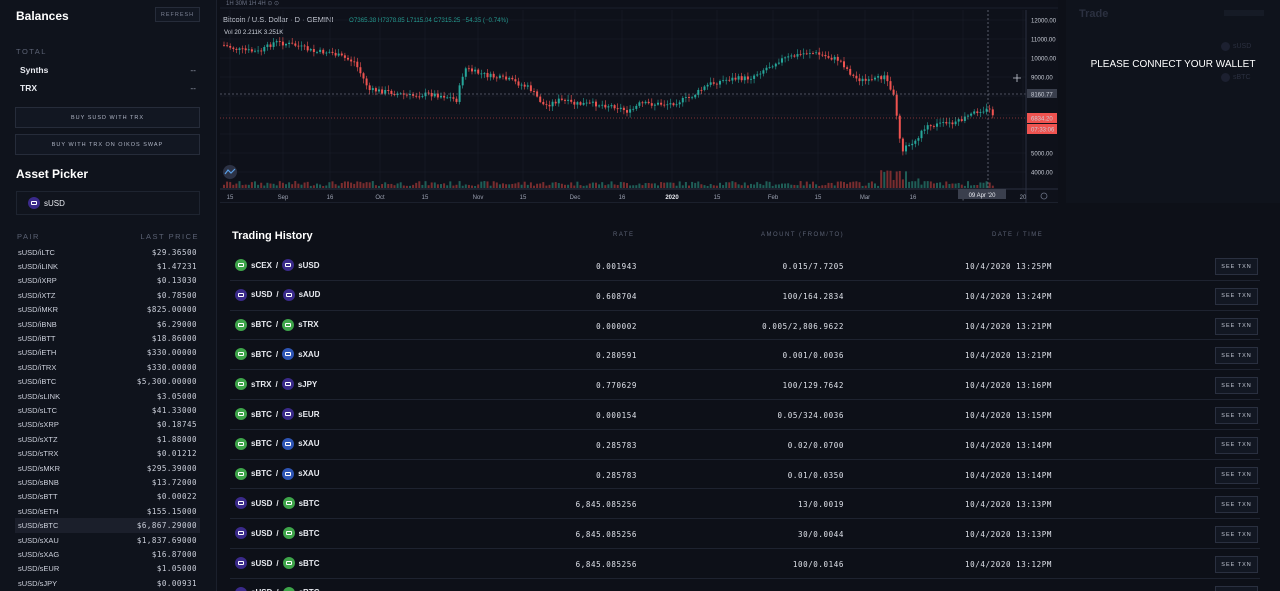  Describe the element at coordinates (176, 295) in the screenshot. I see `pair-price: $0.78500` at that location.